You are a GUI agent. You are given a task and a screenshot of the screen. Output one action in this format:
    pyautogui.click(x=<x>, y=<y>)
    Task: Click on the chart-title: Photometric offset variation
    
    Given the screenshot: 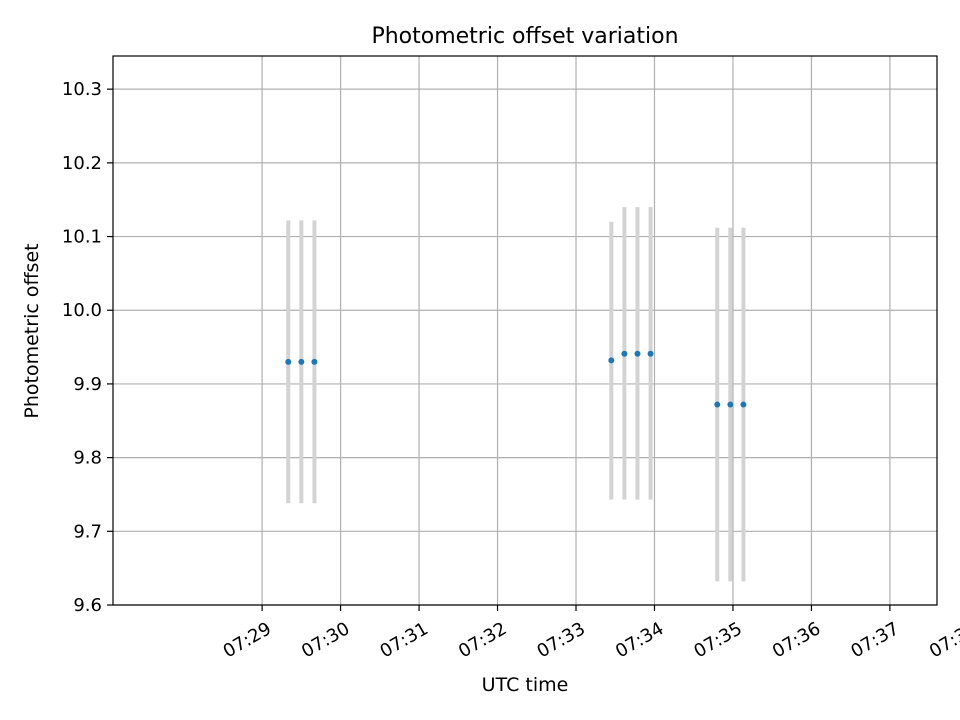 What is the action you would take?
    pyautogui.click(x=524, y=36)
    